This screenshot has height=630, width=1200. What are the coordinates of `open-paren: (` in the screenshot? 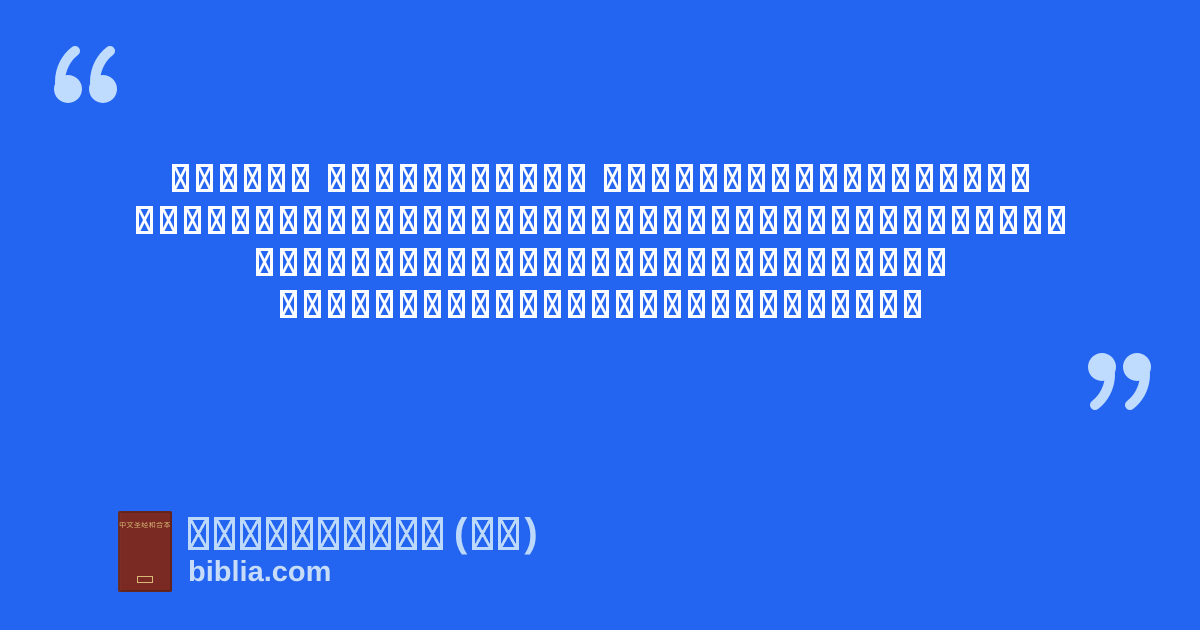 It's located at (461, 532).